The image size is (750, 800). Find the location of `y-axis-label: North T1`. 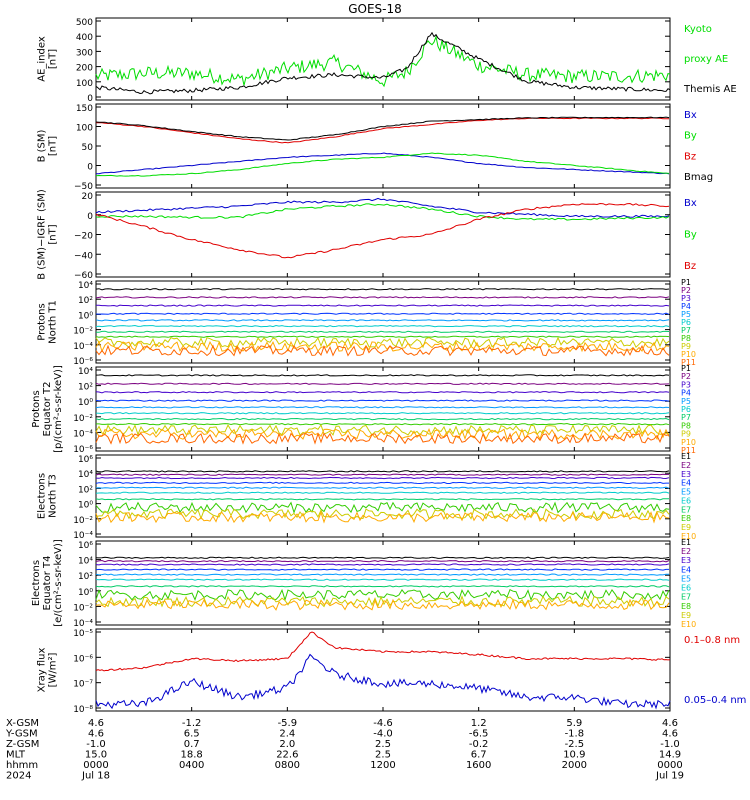

y-axis-label: North T1 is located at coordinates (53, 322).